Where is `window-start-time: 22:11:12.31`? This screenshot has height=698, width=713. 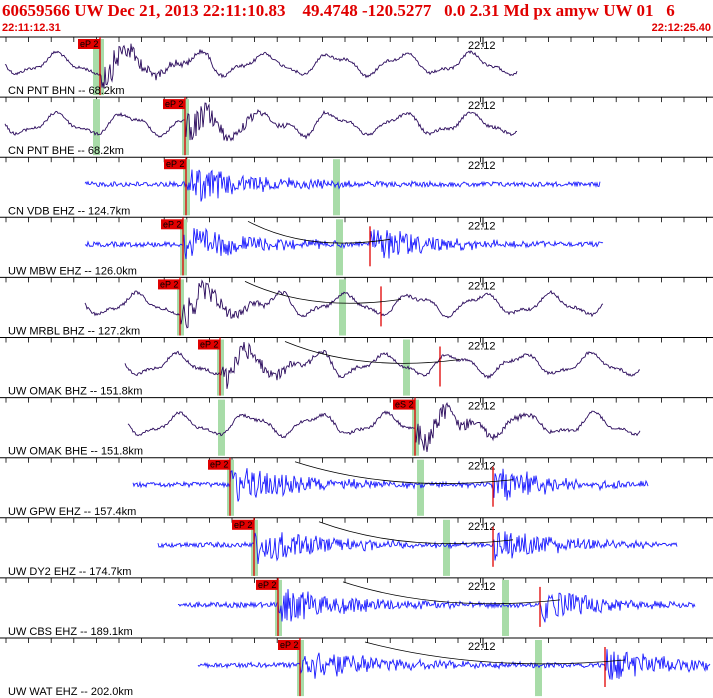
window-start-time: 22:11:12.31 is located at coordinates (31, 28).